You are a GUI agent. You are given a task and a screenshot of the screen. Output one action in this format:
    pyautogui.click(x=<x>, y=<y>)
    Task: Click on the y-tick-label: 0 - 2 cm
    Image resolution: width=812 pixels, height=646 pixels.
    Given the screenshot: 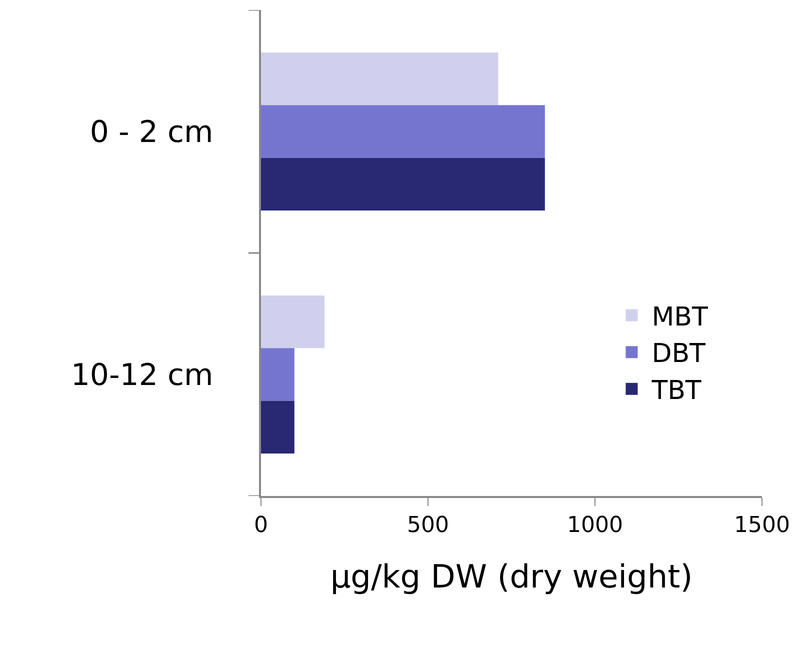 What is the action you would take?
    pyautogui.click(x=152, y=132)
    